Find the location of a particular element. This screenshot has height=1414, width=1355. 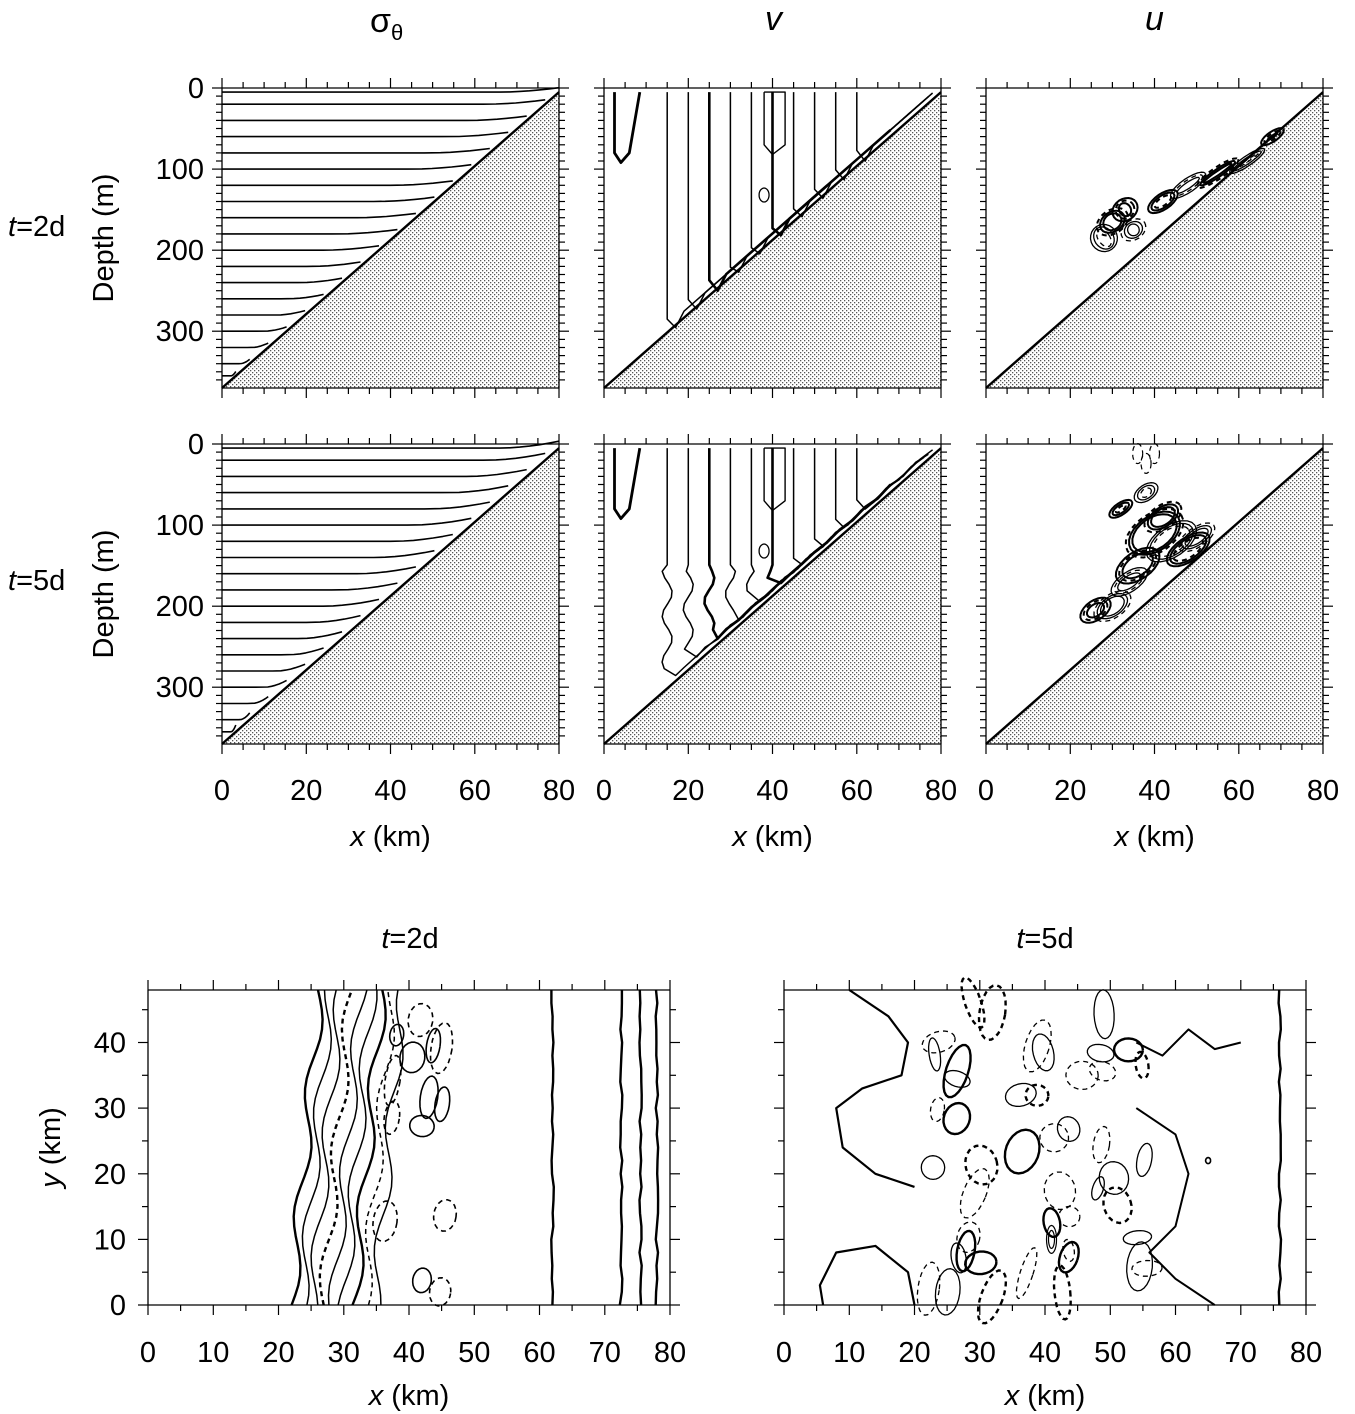

x-tick-label: 50 is located at coordinates (1110, 1353).